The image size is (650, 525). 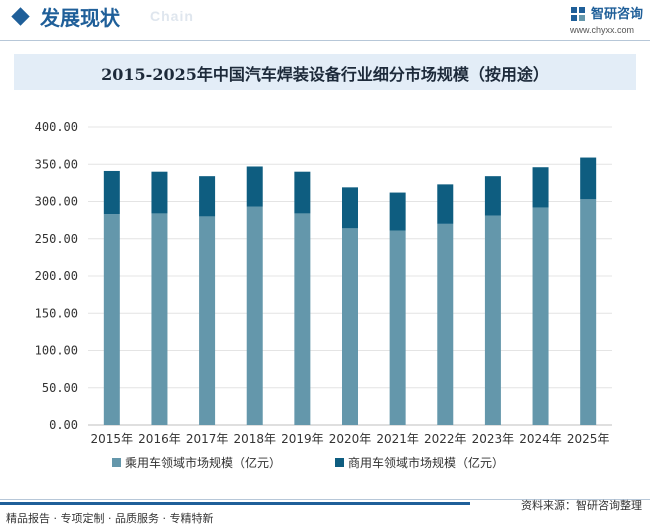 I want to click on y-tick-label: 200.00, so click(x=56, y=276).